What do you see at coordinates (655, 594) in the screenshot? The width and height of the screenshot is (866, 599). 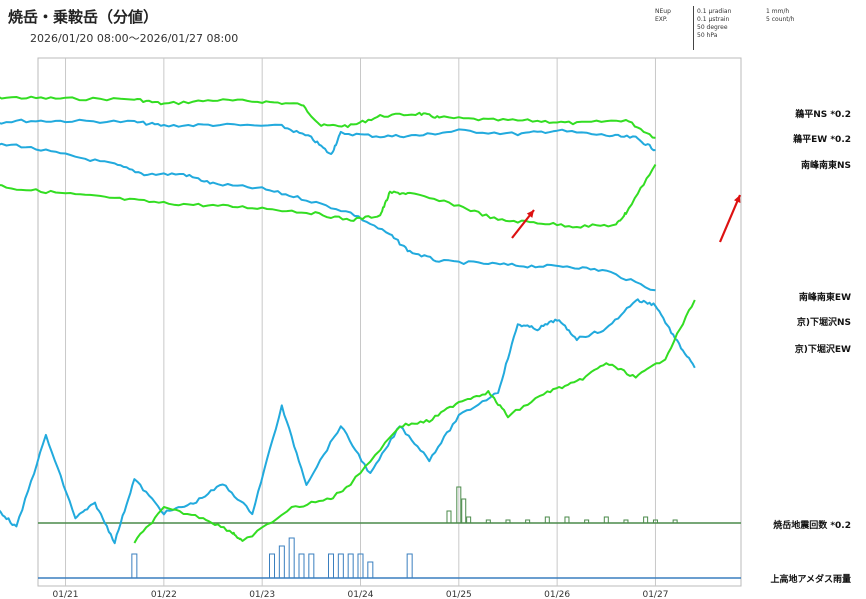 I see `x-tick-label: 01/27` at bounding box center [655, 594].